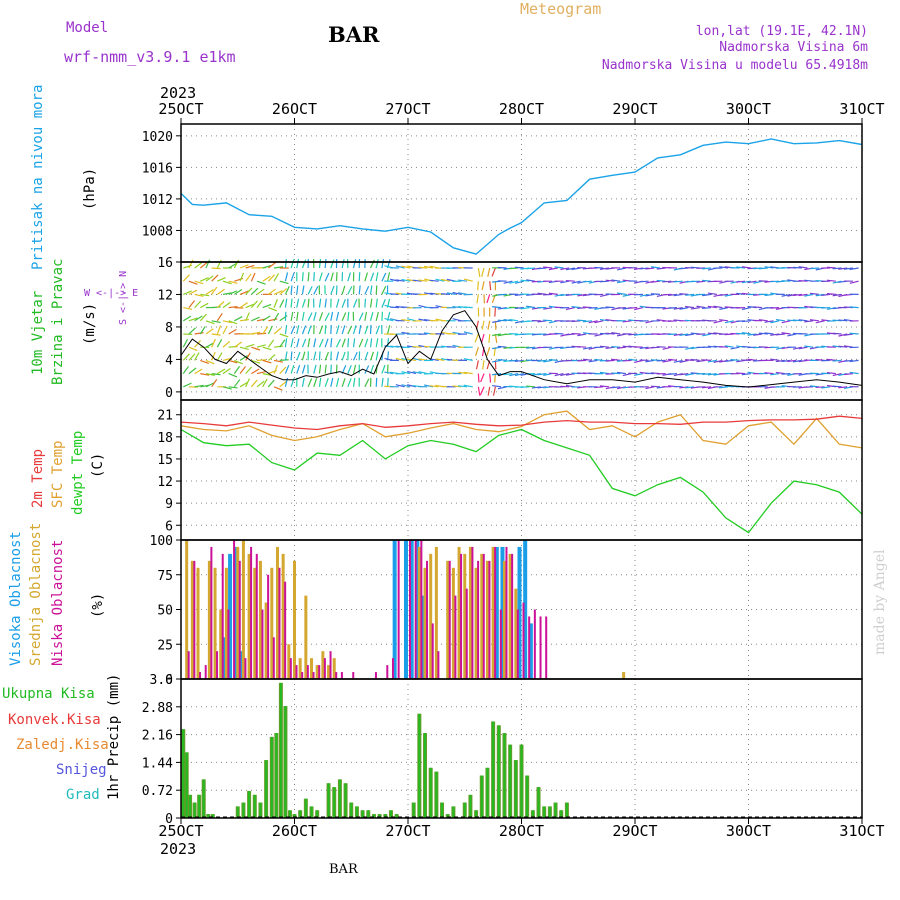 The image size is (900, 900). Describe the element at coordinates (748, 831) in the screenshot. I see `x-tick-label-bottom: 30OCT` at that location.